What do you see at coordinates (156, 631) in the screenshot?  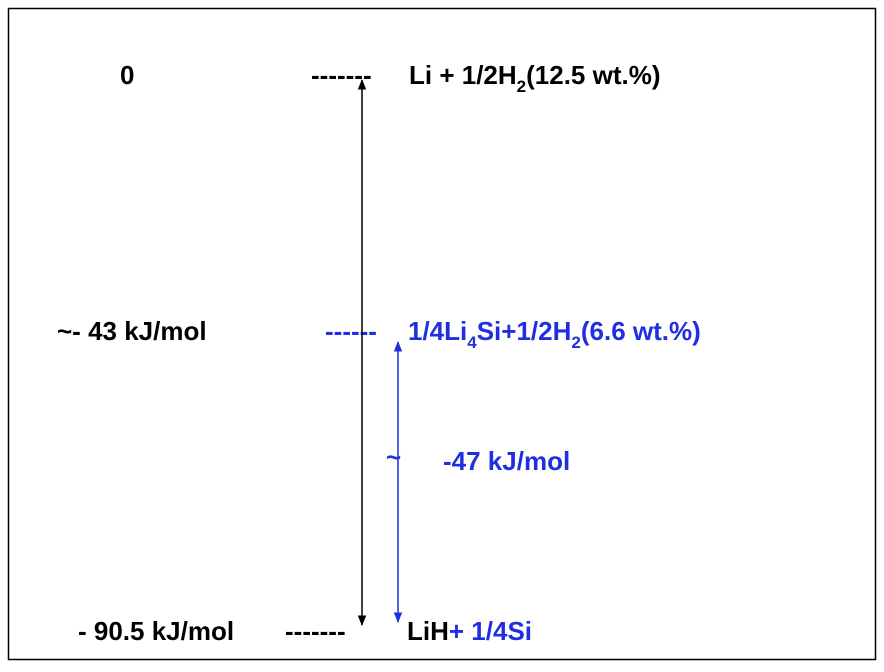 I see `energy-label: - 90.5 kJ/mol` at bounding box center [156, 631].